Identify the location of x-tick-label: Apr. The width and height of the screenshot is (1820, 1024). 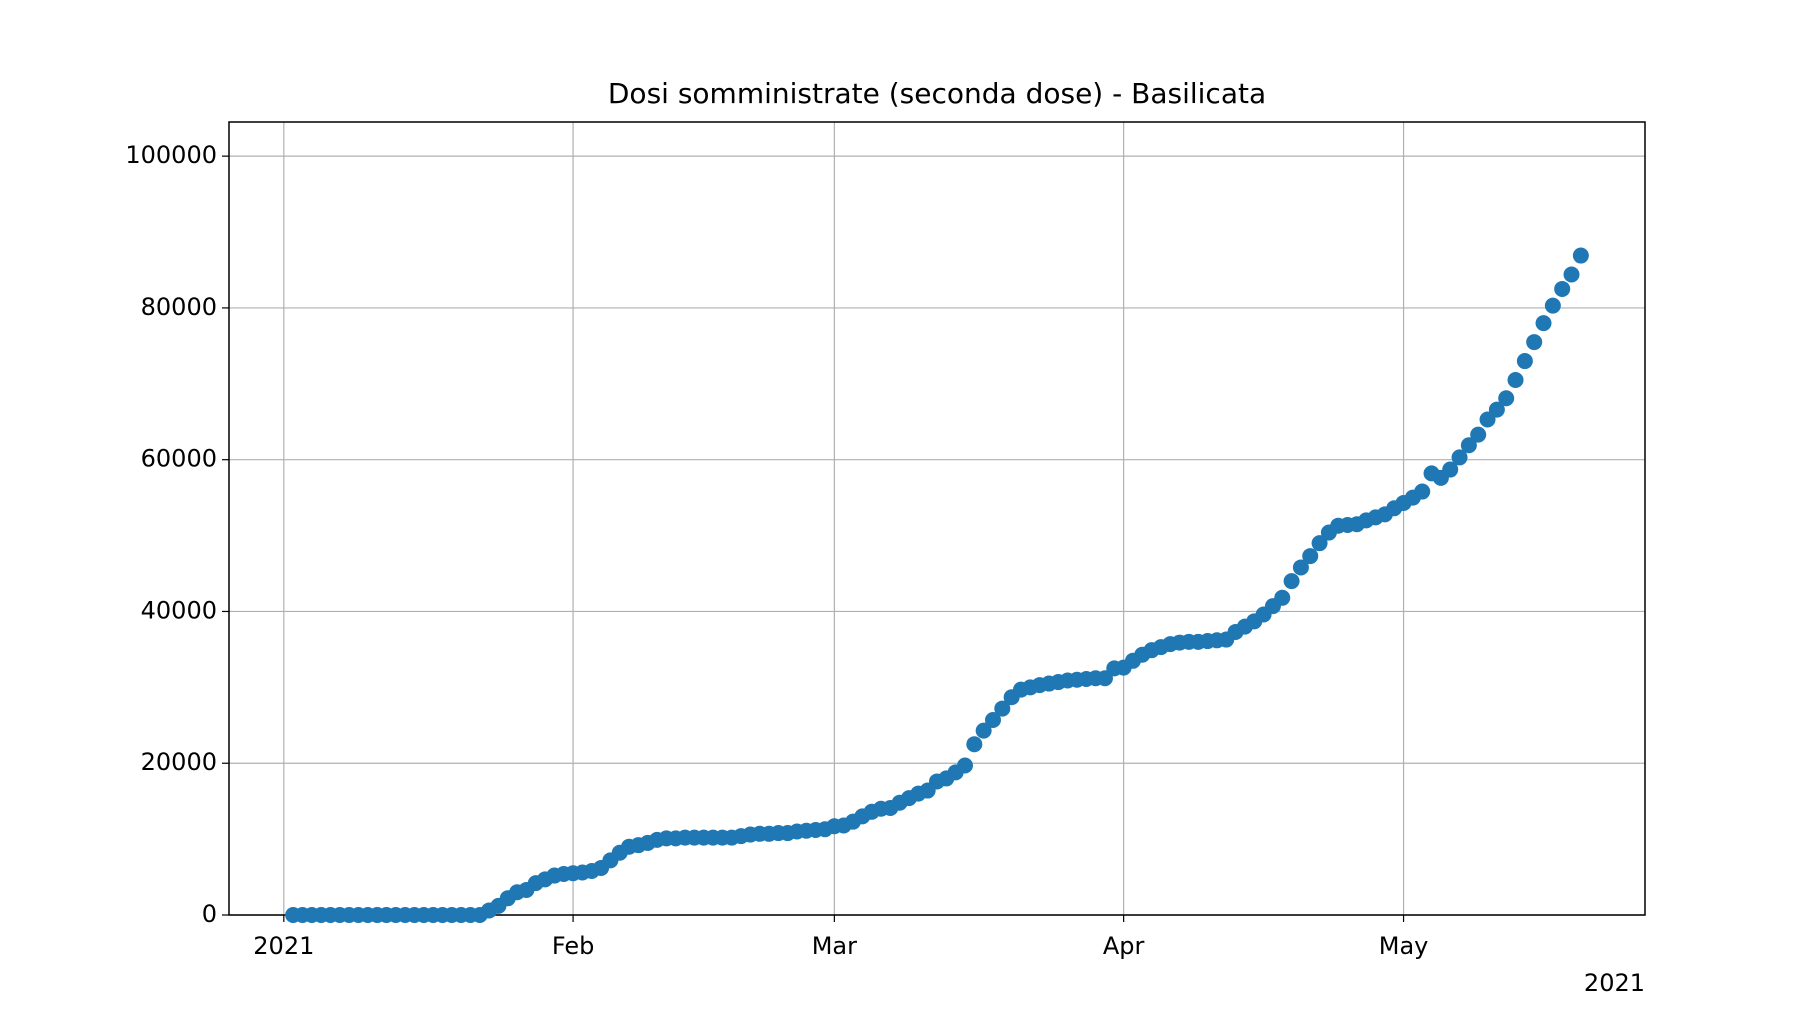
(1124, 946).